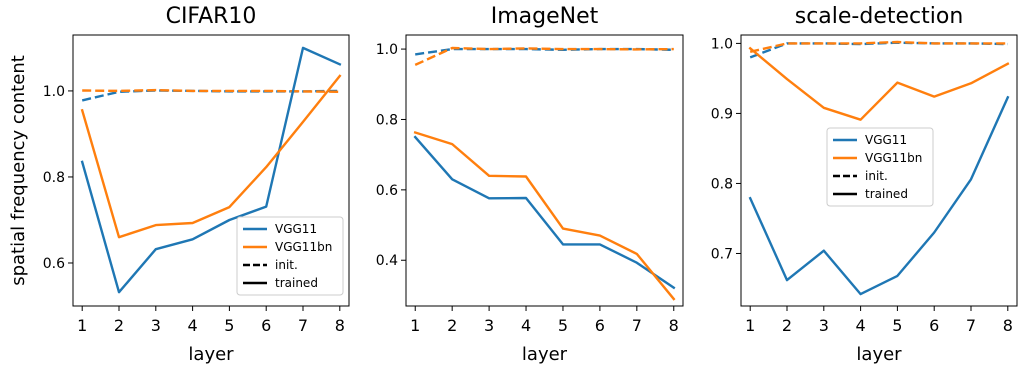  Describe the element at coordinates (387, 261) in the screenshot. I see `y-tick-label: 0.4` at that location.